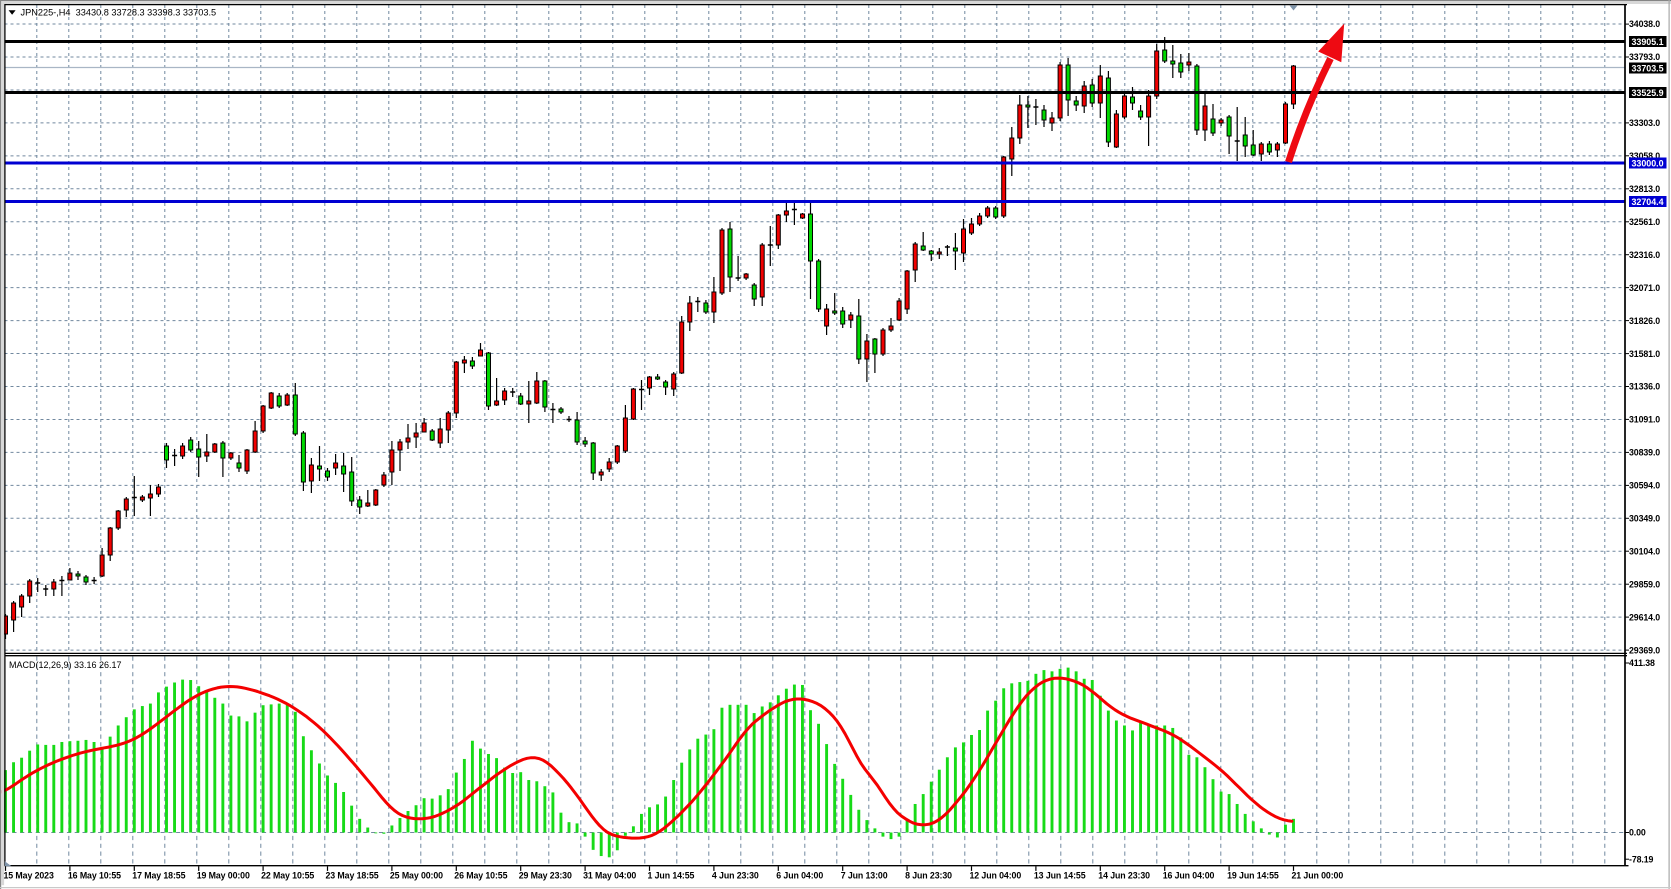  I want to click on svg-text: 29 May 23:30, so click(545, 876).